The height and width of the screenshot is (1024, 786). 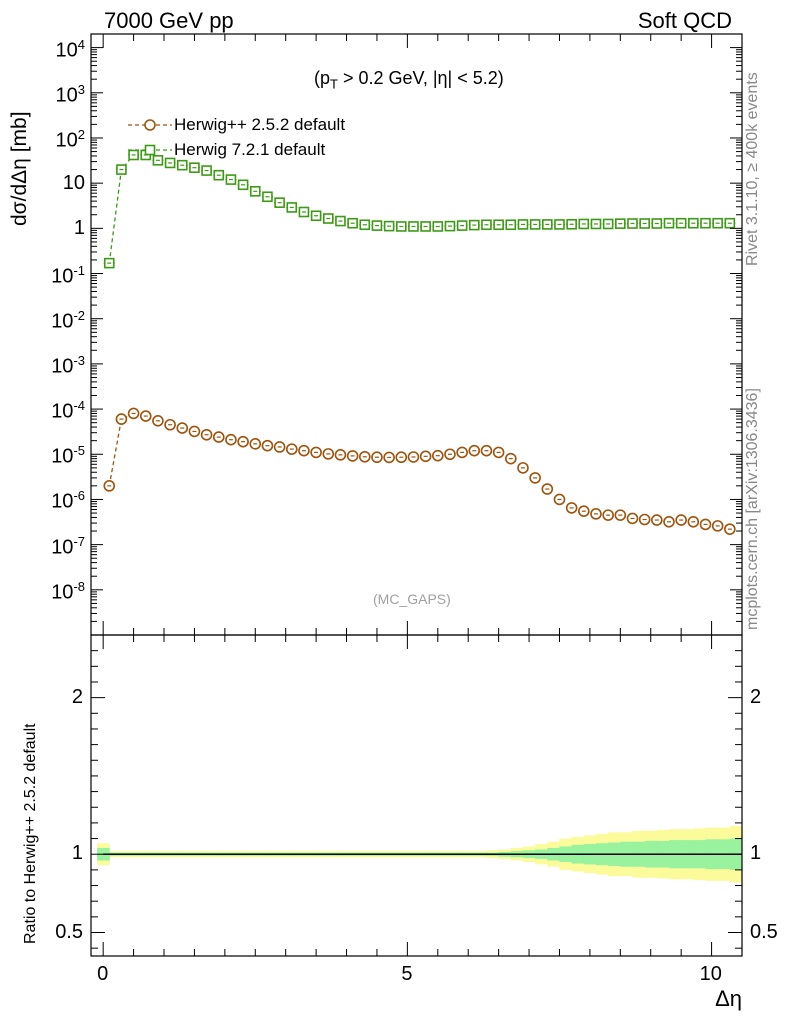 I want to click on x-axis-title: Δη, so click(x=728, y=998).